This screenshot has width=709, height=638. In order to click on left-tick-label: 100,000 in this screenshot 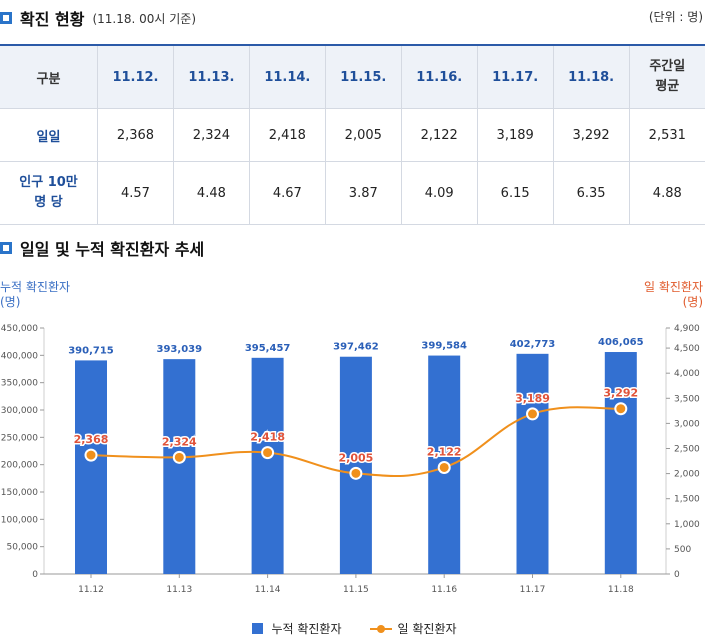, I will do `click(19, 520)`.